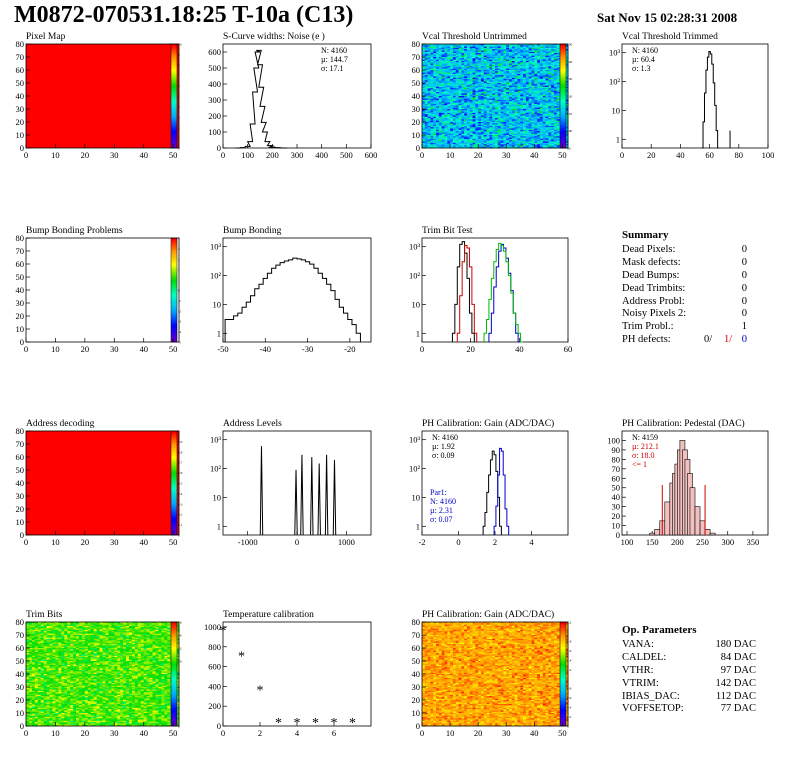 The image size is (796, 772). I want to click on ph-gain-title: PH Calibration: Gain (ADC/DAC), so click(488, 423).